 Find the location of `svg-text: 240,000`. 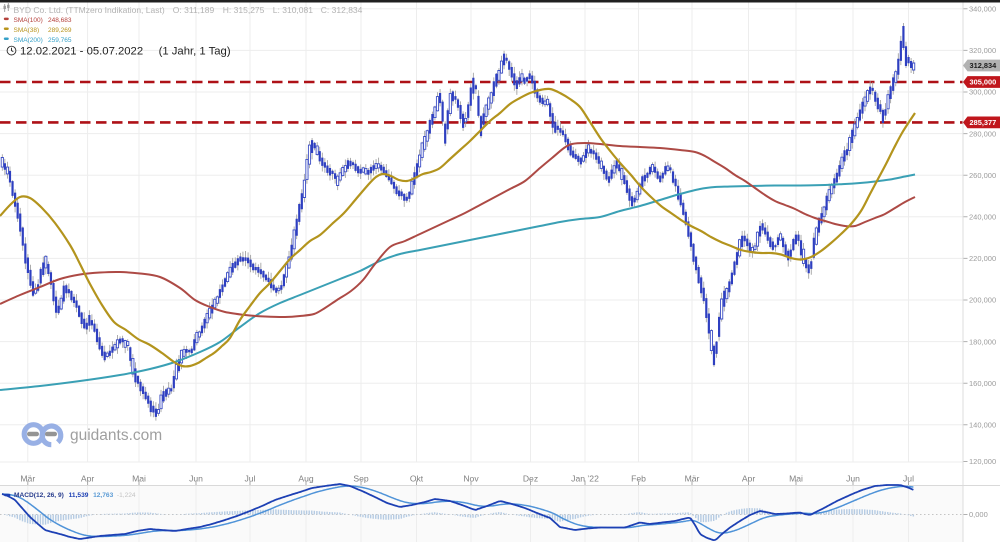

svg-text: 240,000 is located at coordinates (982, 217).